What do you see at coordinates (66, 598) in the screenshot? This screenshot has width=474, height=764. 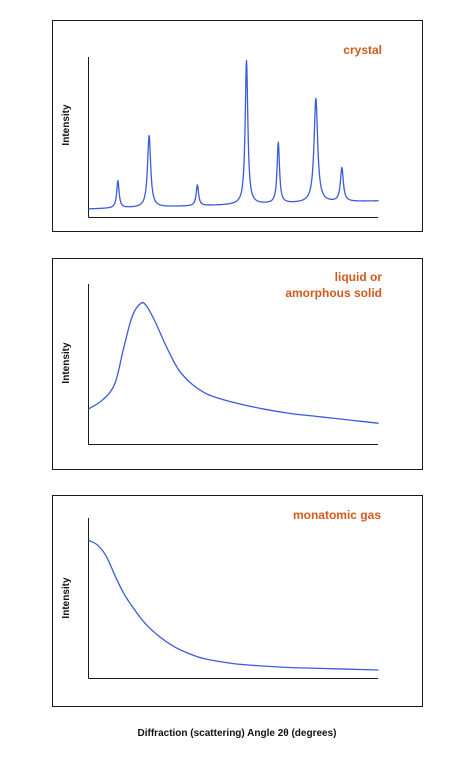 I see `panel-gas-y-label: Intensity` at bounding box center [66, 598].